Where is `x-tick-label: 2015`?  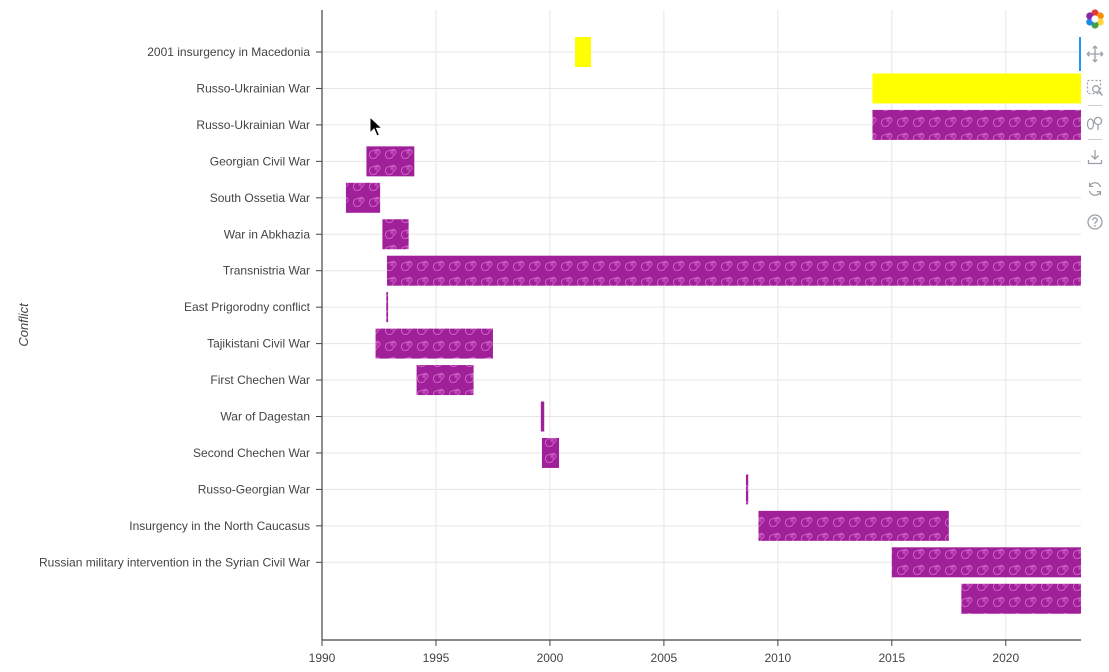
x-tick-label: 2015 is located at coordinates (891, 658).